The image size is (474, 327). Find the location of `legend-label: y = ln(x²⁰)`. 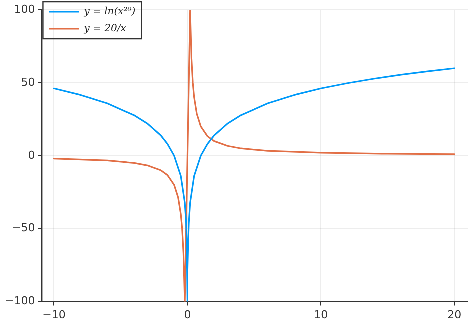

legend-label: y = ln(x²⁰) is located at coordinates (109, 12).